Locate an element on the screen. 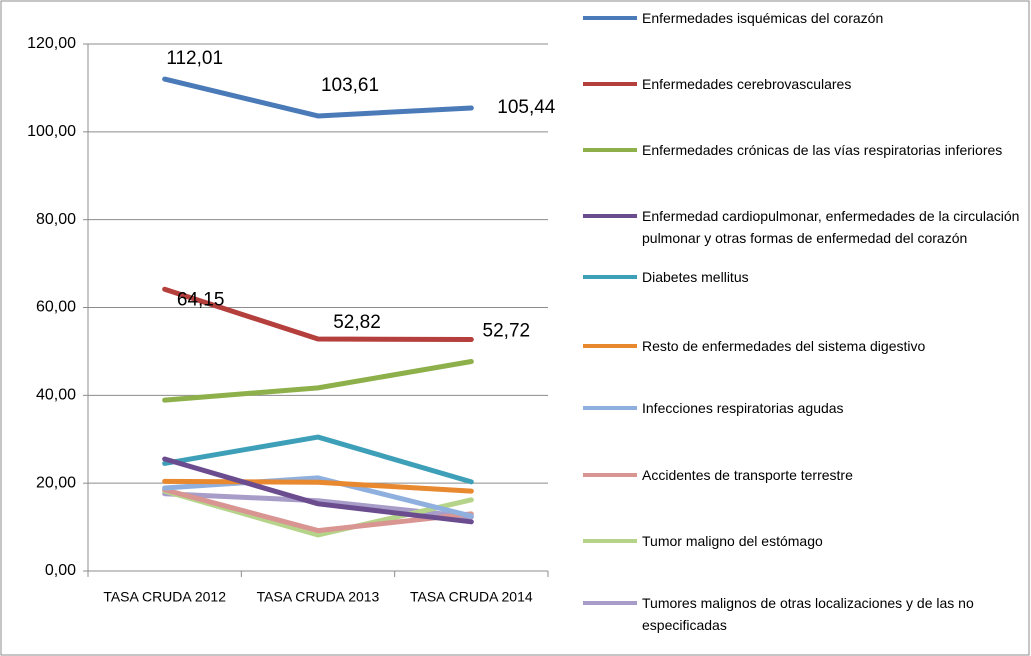 This screenshot has height=656, width=1031. y-tick-label: 120,00 is located at coordinates (51, 43).